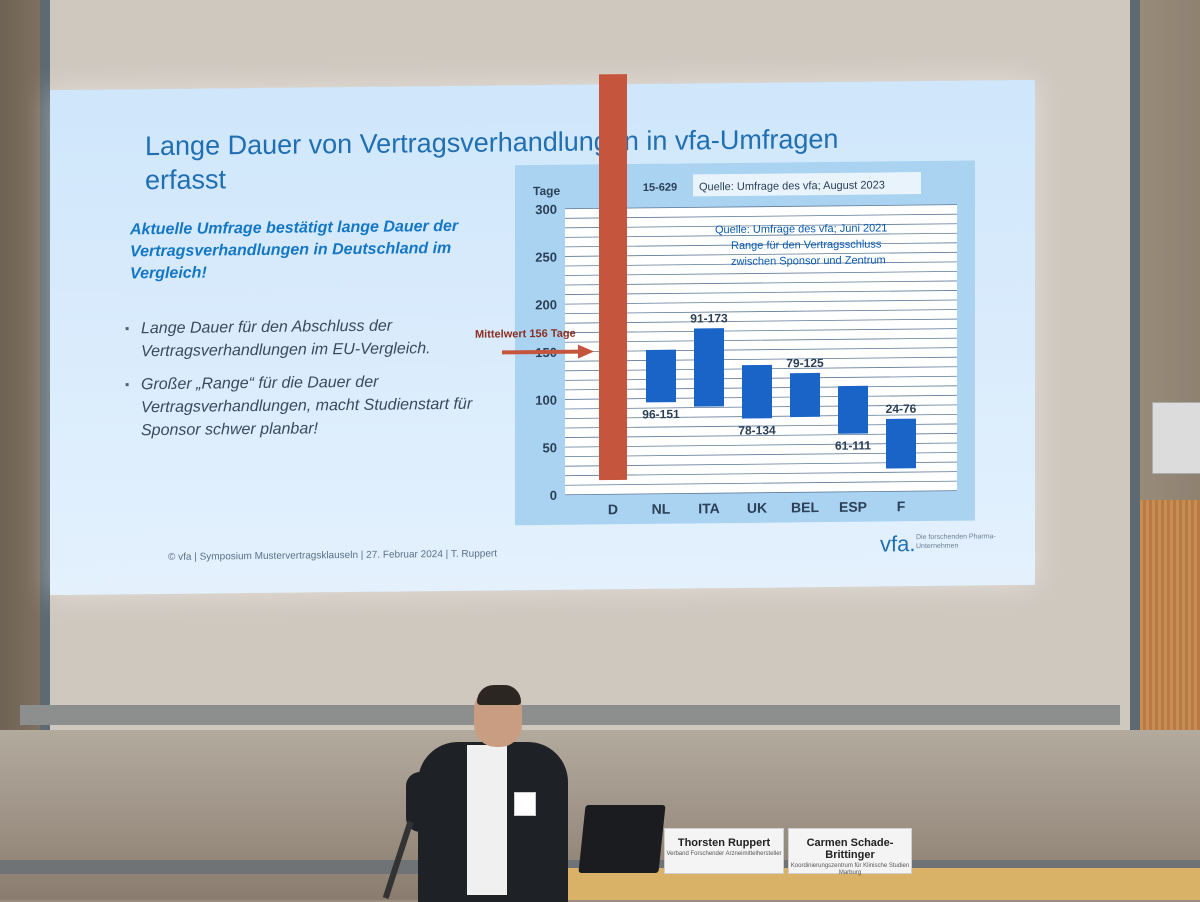 The image size is (1200, 902). Describe the element at coordinates (853, 445) in the screenshot. I see `range-label: 61-111` at that location.